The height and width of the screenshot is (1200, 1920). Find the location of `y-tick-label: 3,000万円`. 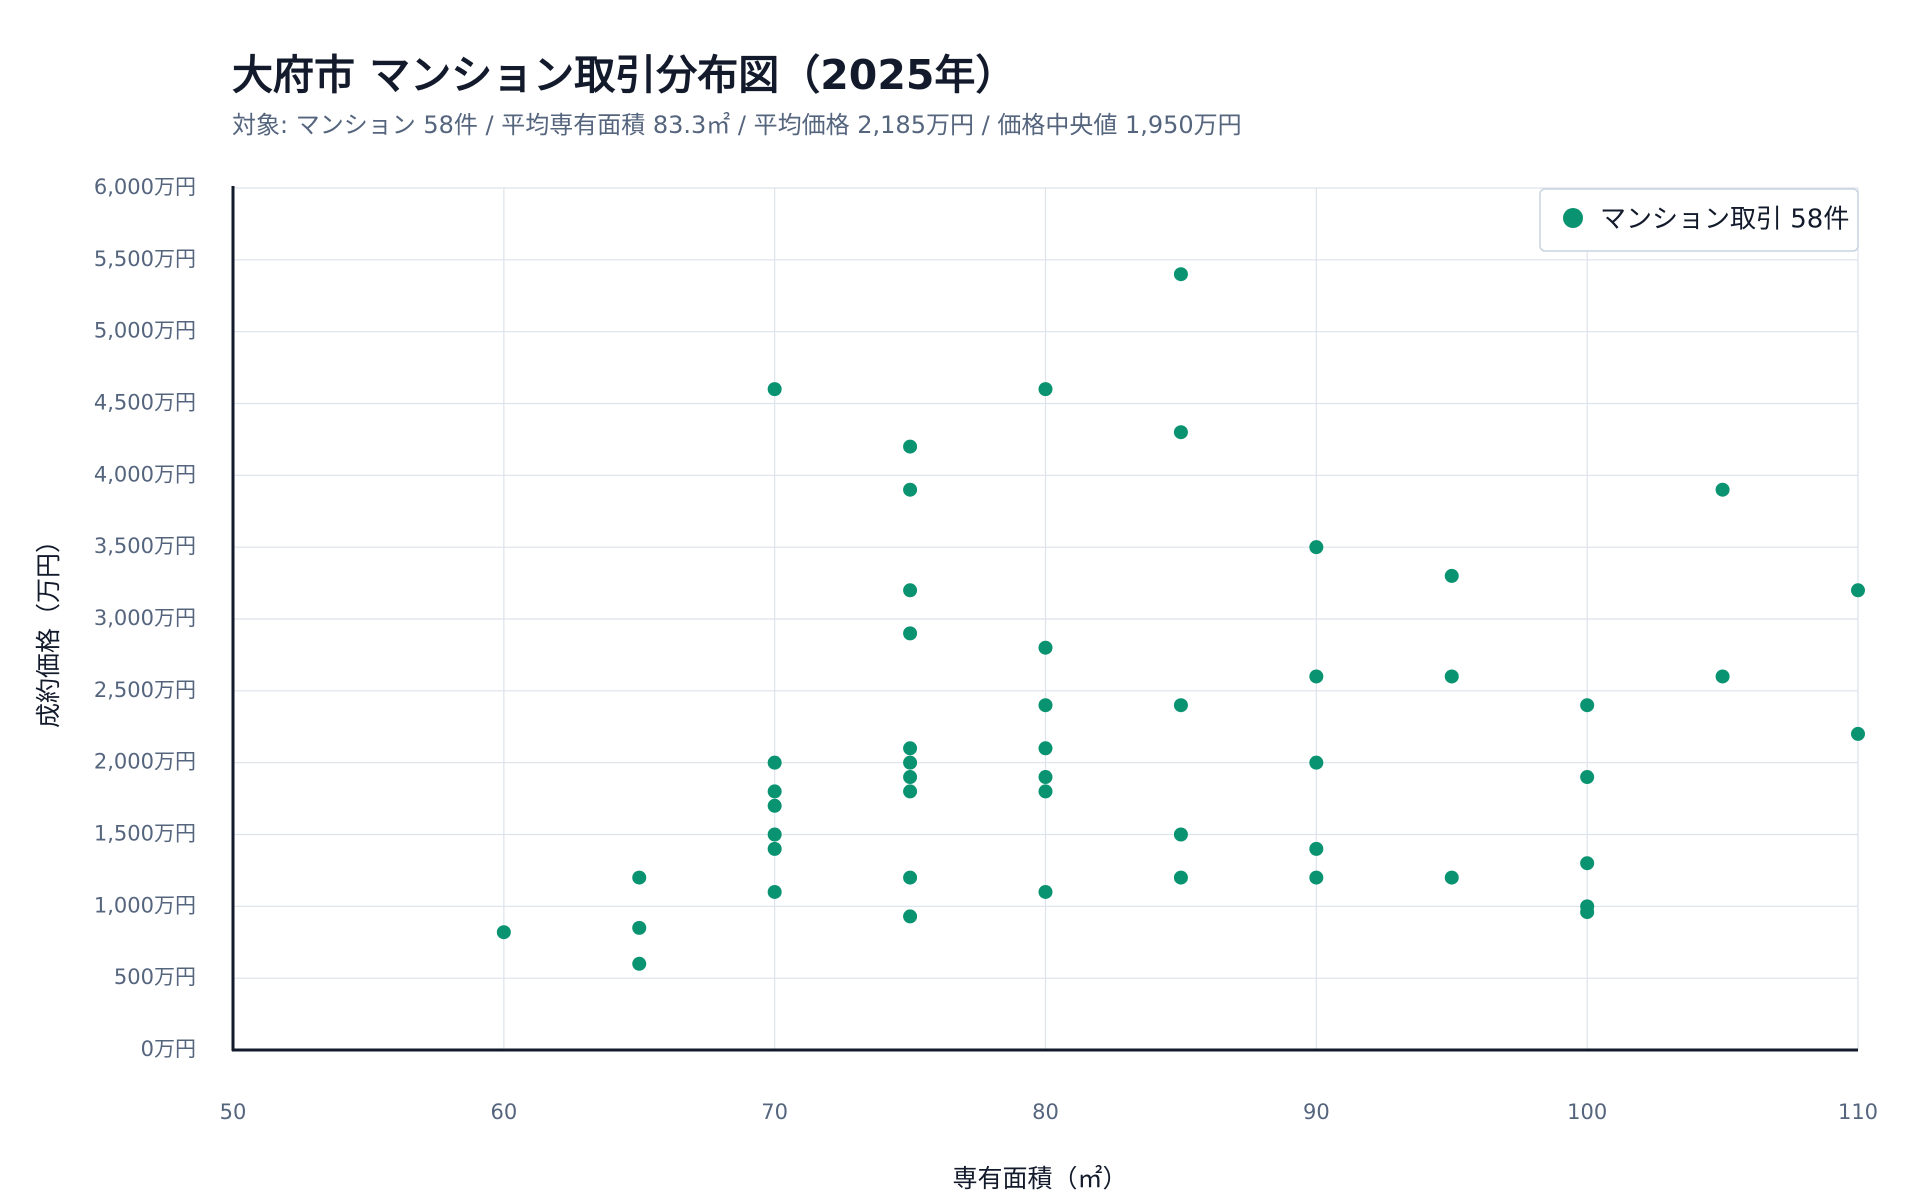

y-tick-label: 3,000万円 is located at coordinates (145, 618).